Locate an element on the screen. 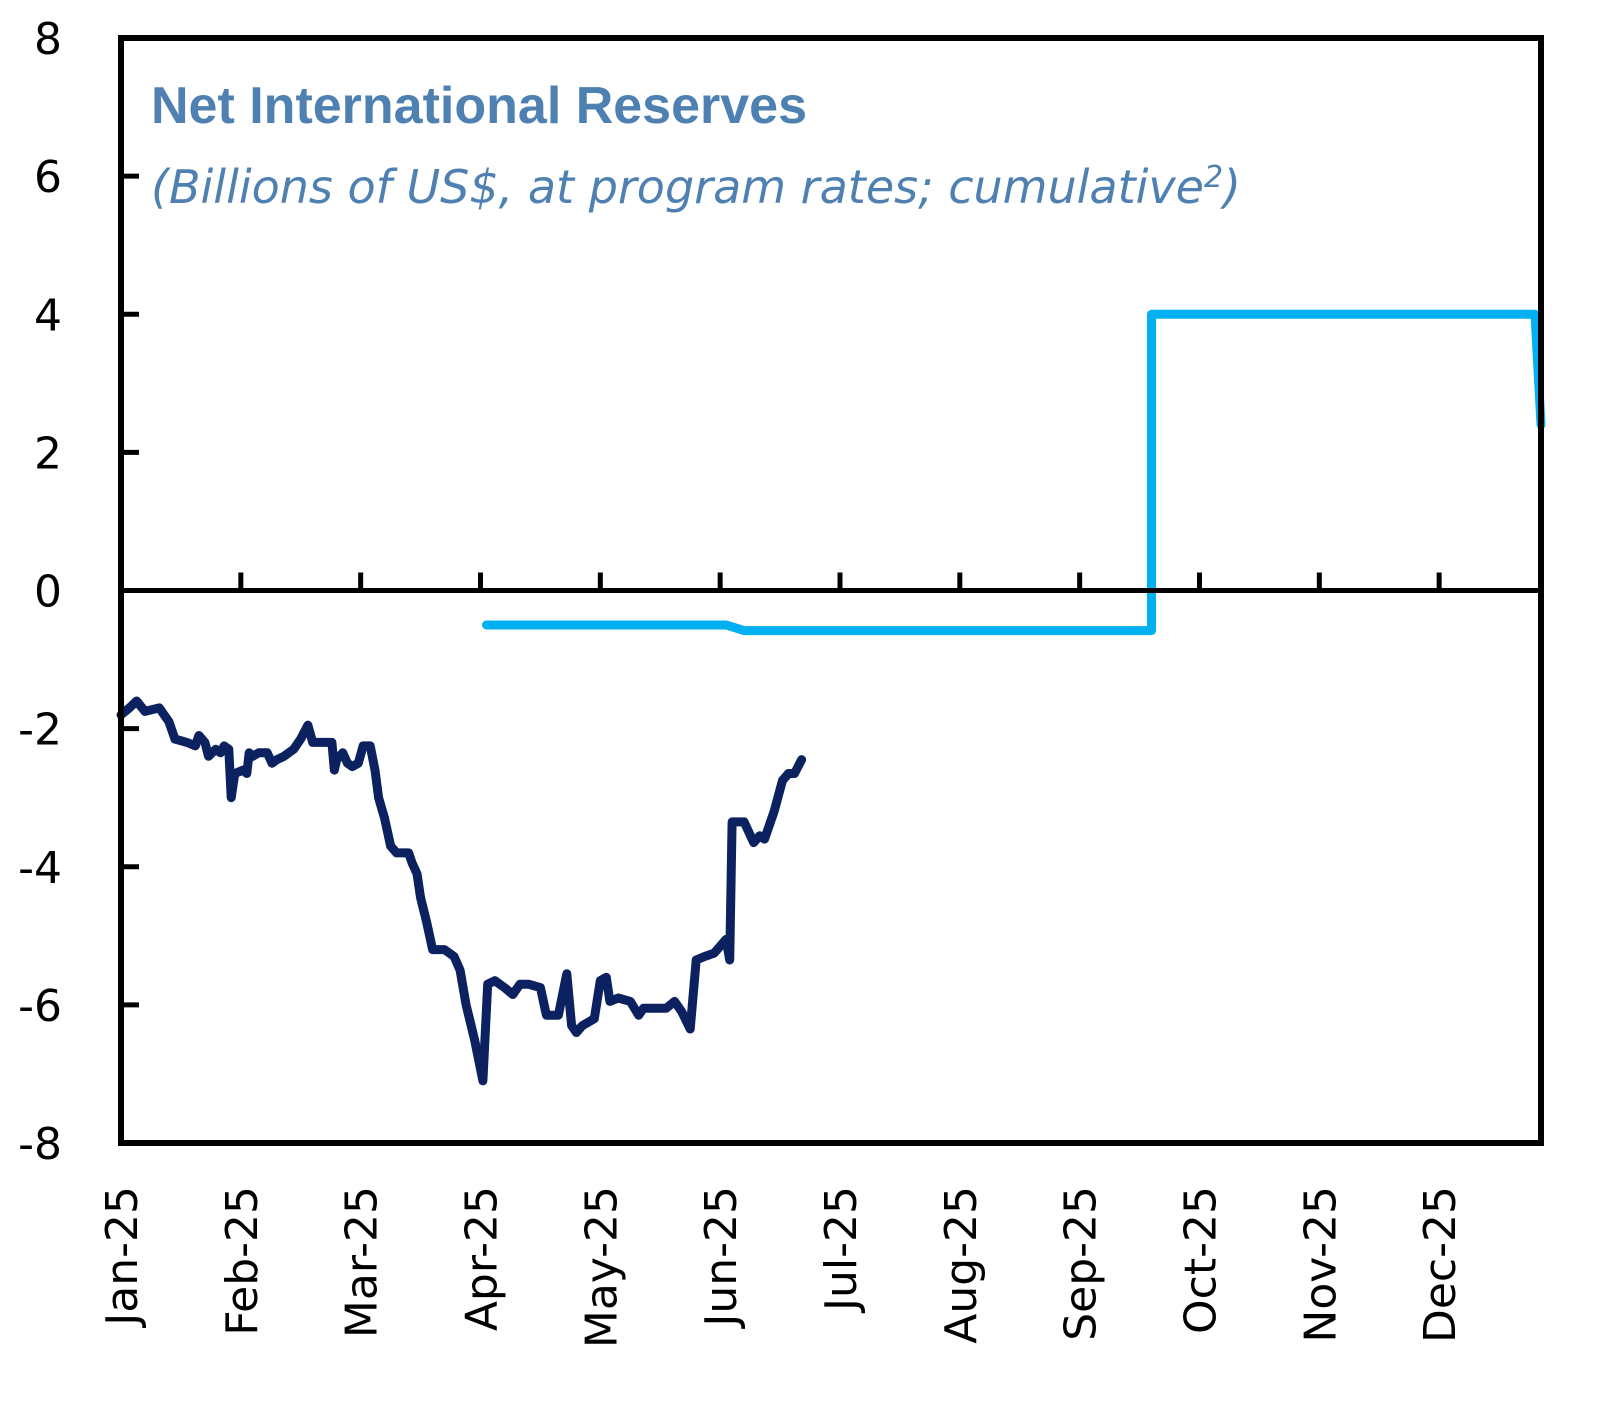 The height and width of the screenshot is (1422, 1608). x-tick-label: Sep-25 is located at coordinates (1081, 1263).